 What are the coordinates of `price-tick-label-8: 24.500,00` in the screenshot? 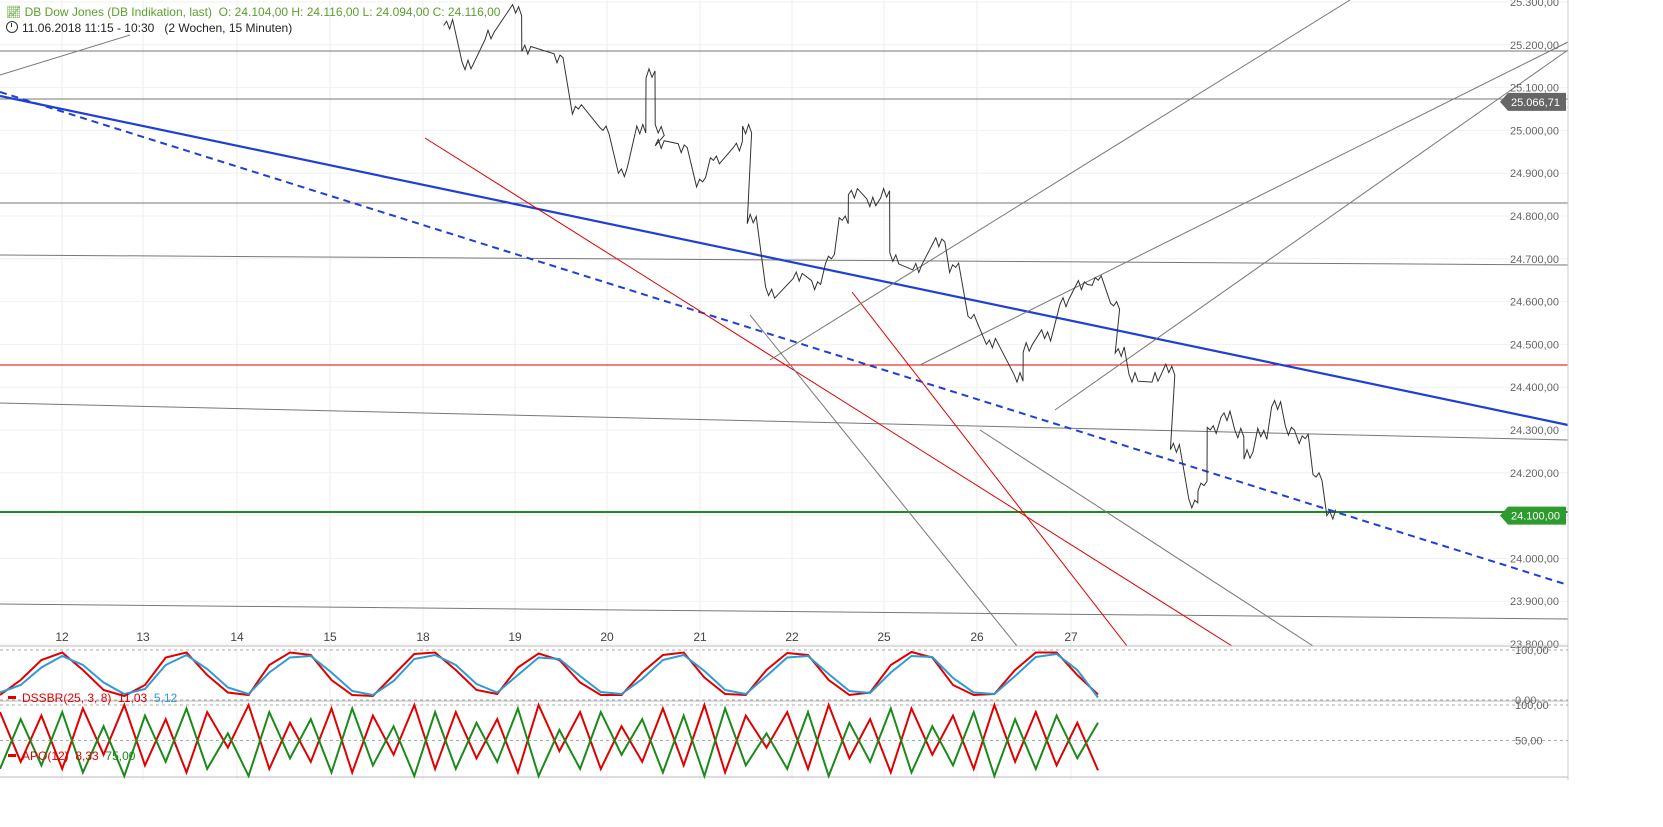 It's located at (1534, 345).